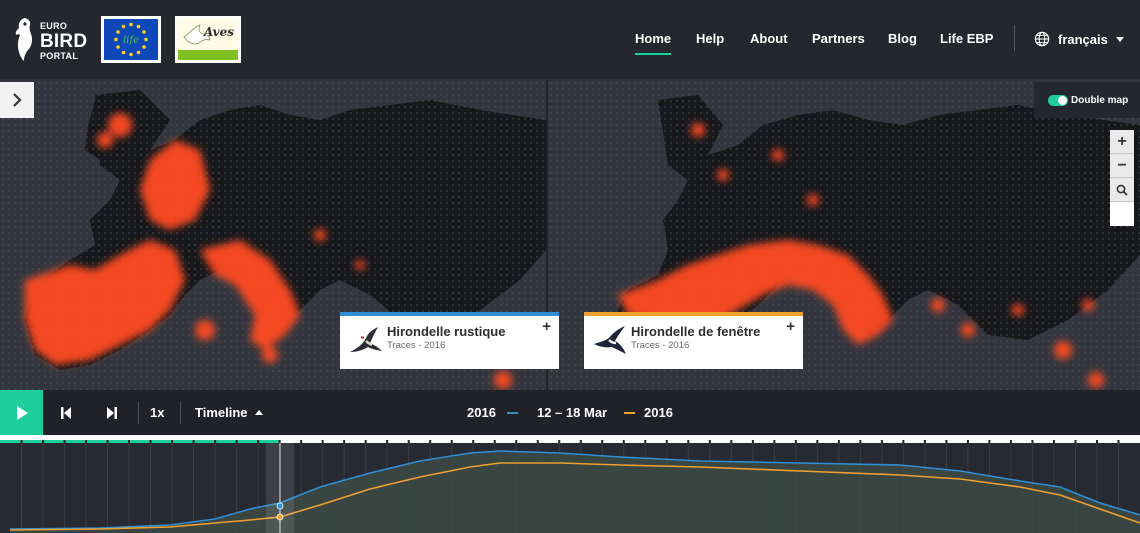  Describe the element at coordinates (218, 32) in the screenshot. I see `aves-logo-text: Aves` at that location.